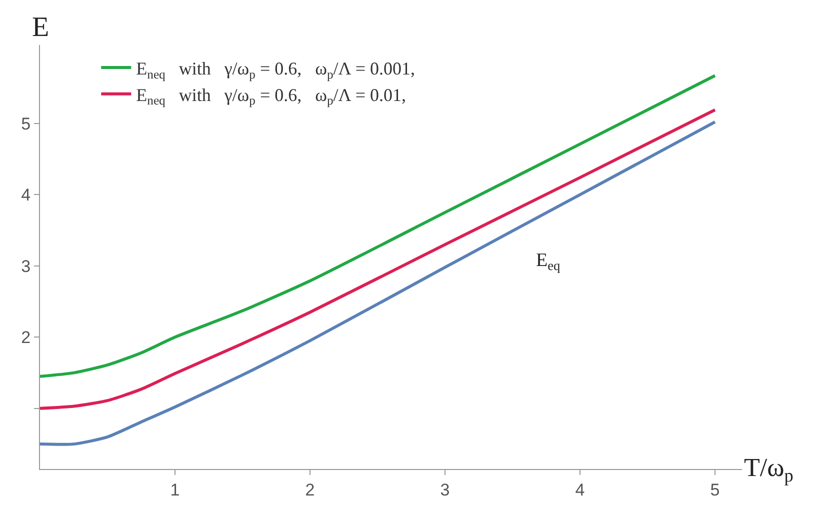 Image resolution: width=832 pixels, height=511 pixels. Describe the element at coordinates (580, 490) in the screenshot. I see `x-tick-label: 4` at that location.